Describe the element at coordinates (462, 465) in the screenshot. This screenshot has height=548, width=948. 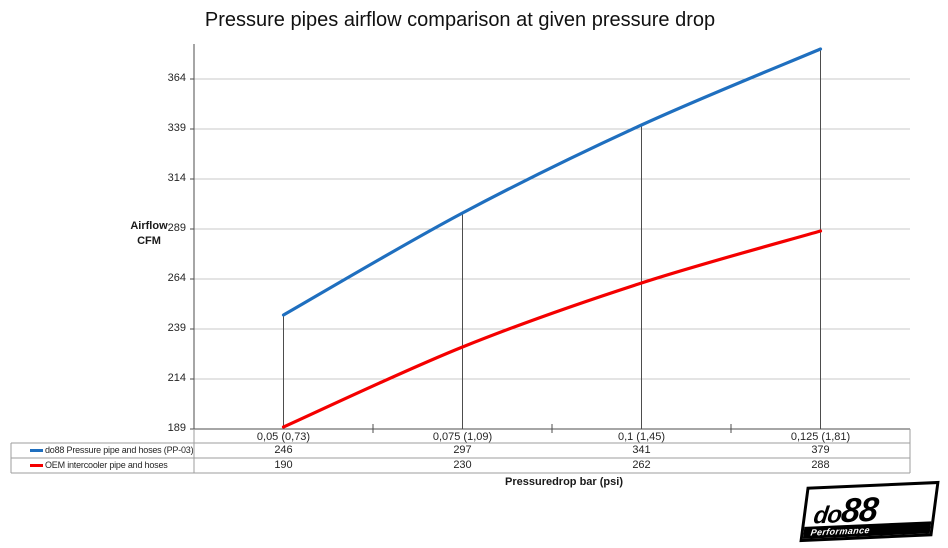
I see `table-value: 230` at that location.